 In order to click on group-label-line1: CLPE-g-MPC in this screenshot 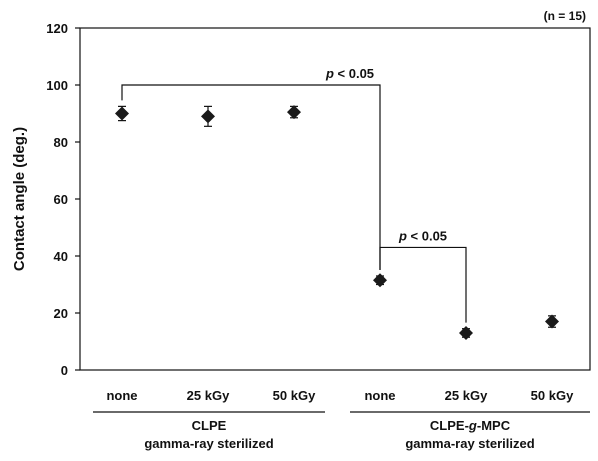, I will do `click(470, 425)`.